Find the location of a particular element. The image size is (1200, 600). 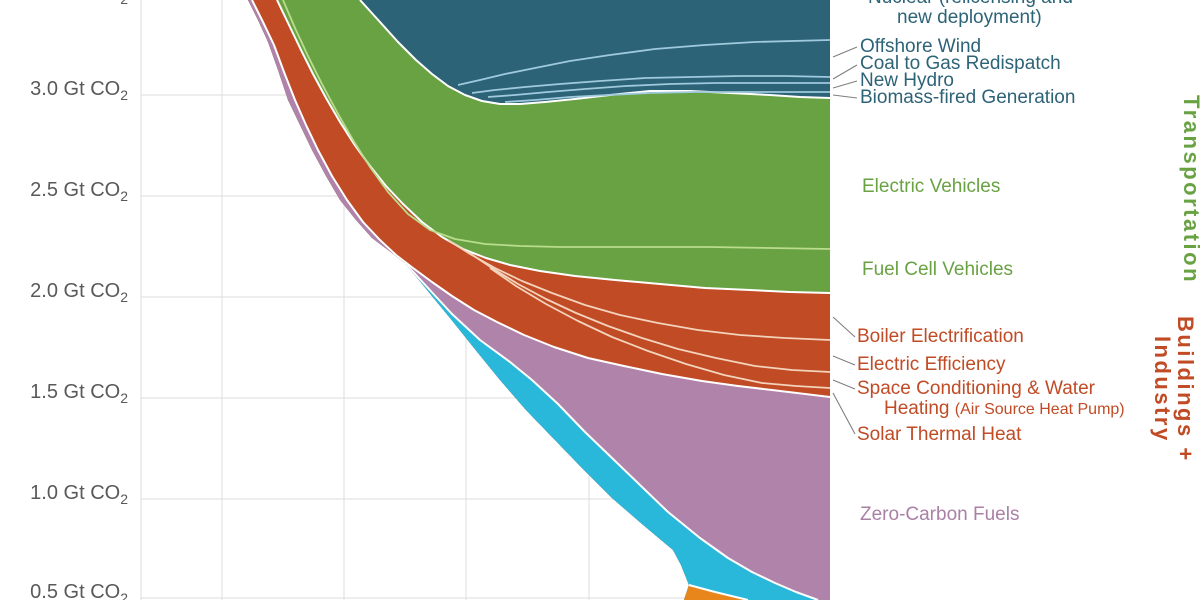

y-tick-2.5: 2.5 Gt CO2 is located at coordinates (79, 191).